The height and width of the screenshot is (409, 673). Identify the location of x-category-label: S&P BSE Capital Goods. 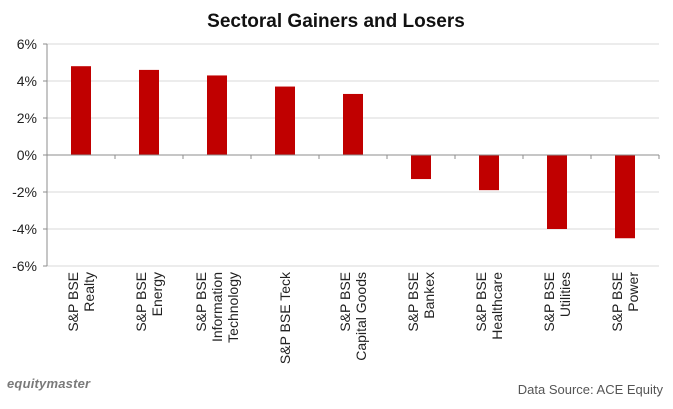
(353, 316).